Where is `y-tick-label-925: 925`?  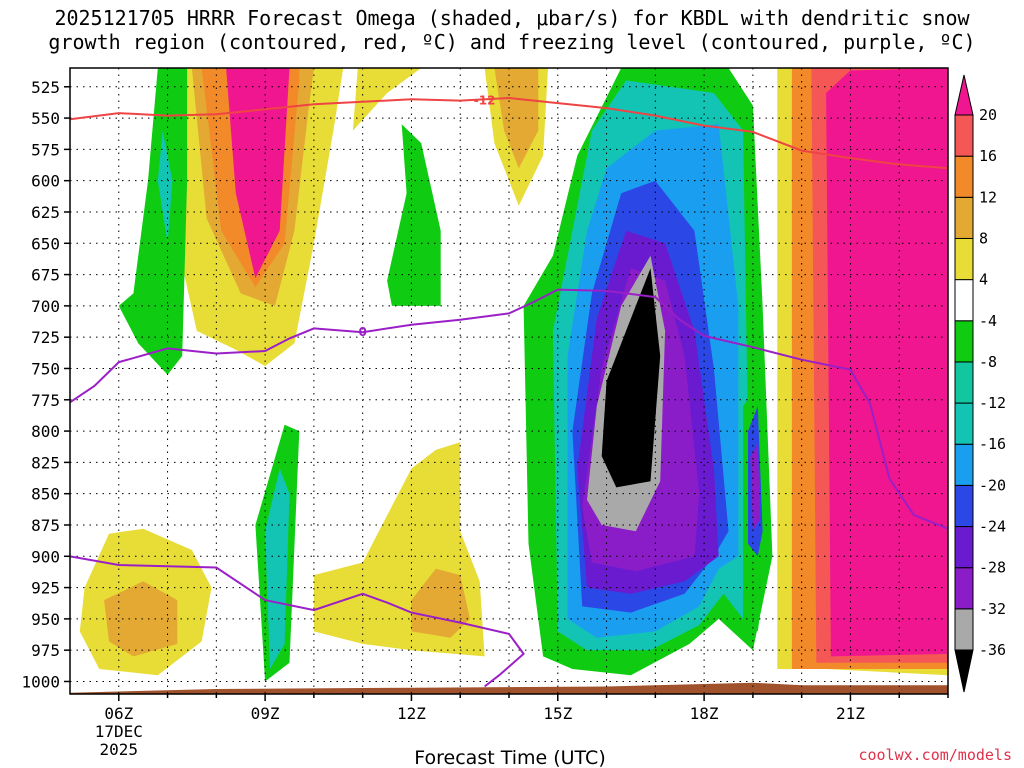
y-tick-label-925: 925 is located at coordinates (45, 588).